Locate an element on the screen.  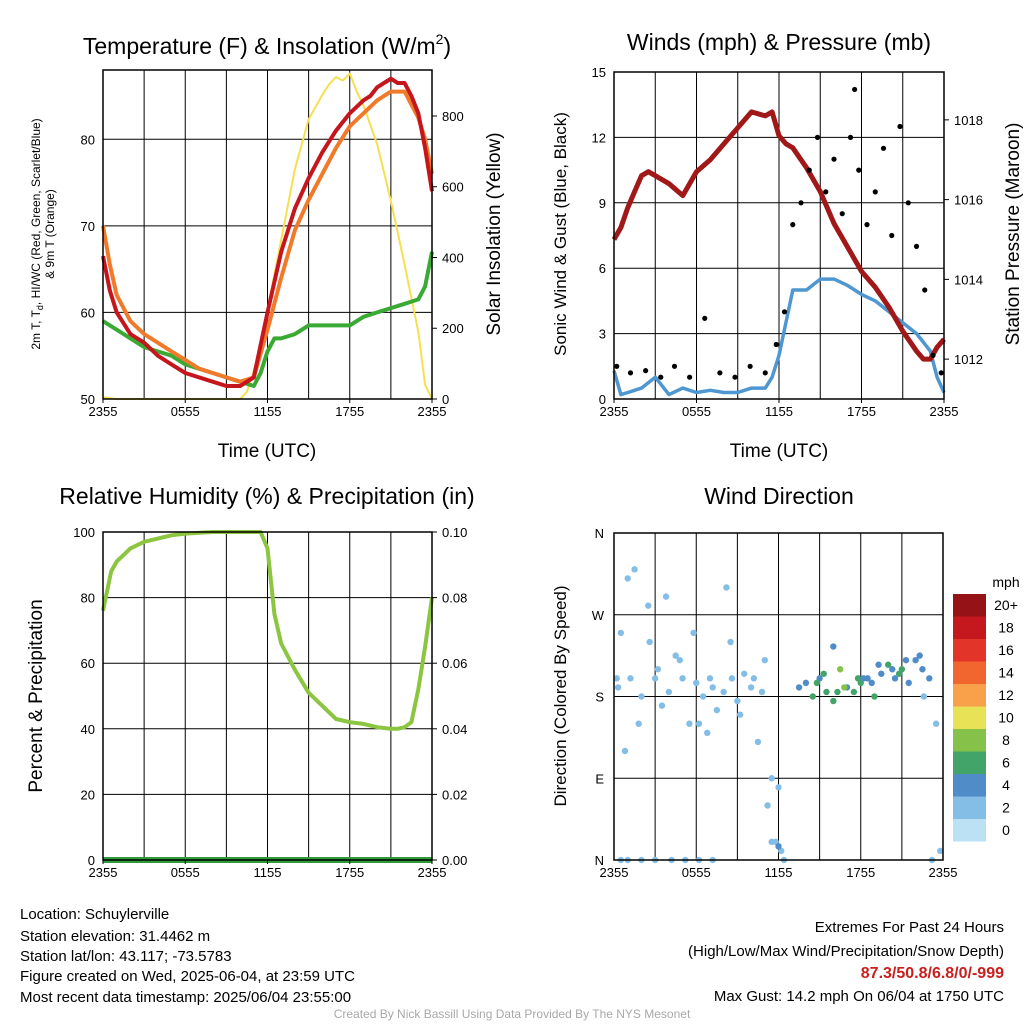
y-right-tick-label: 1012 is located at coordinates (968, 359).